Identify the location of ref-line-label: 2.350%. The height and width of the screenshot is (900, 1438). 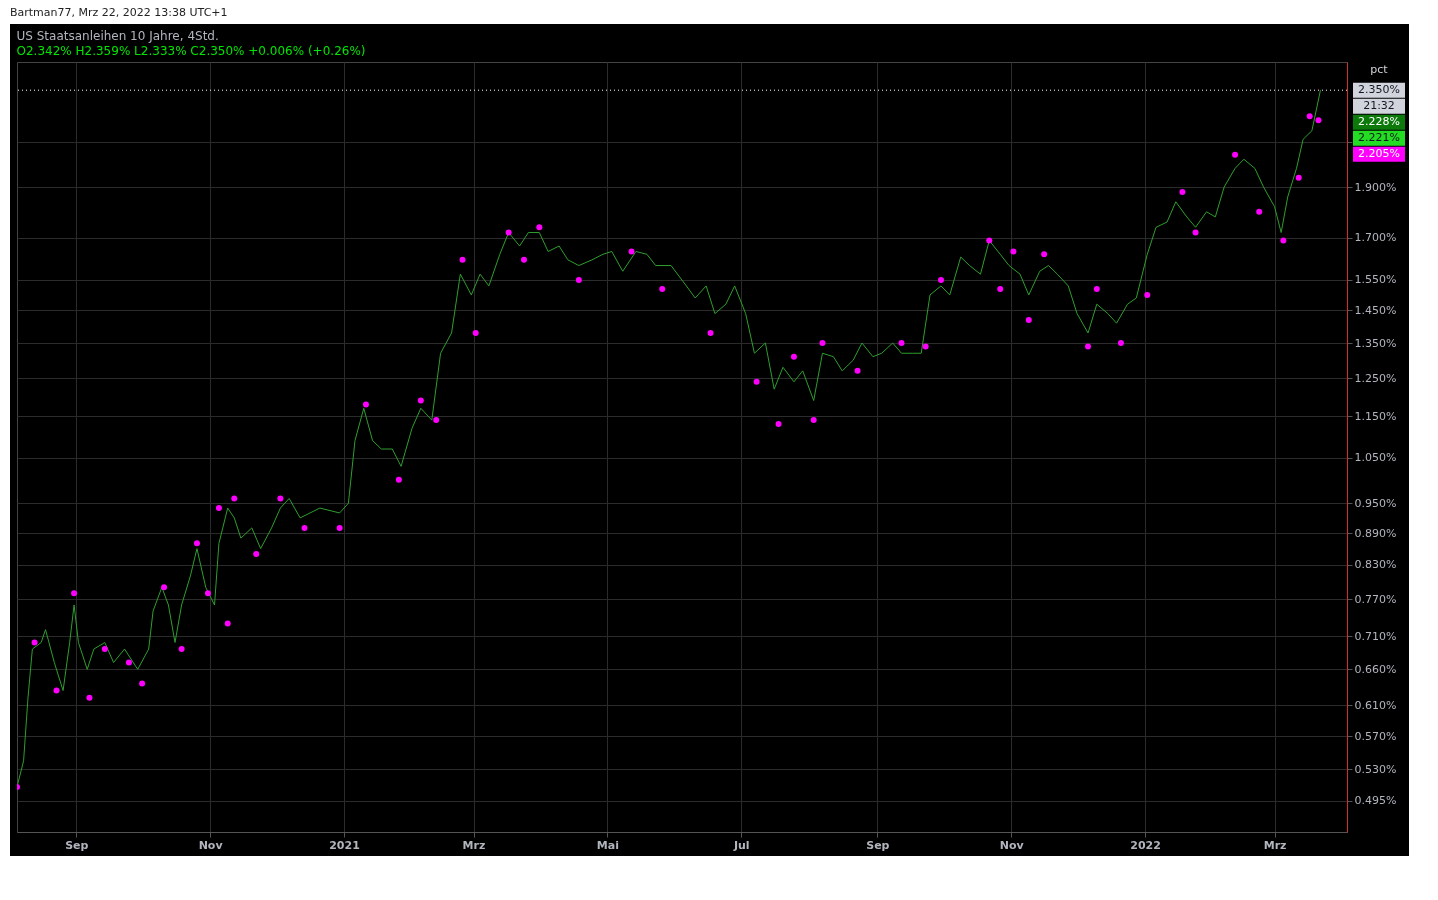
(1379, 90).